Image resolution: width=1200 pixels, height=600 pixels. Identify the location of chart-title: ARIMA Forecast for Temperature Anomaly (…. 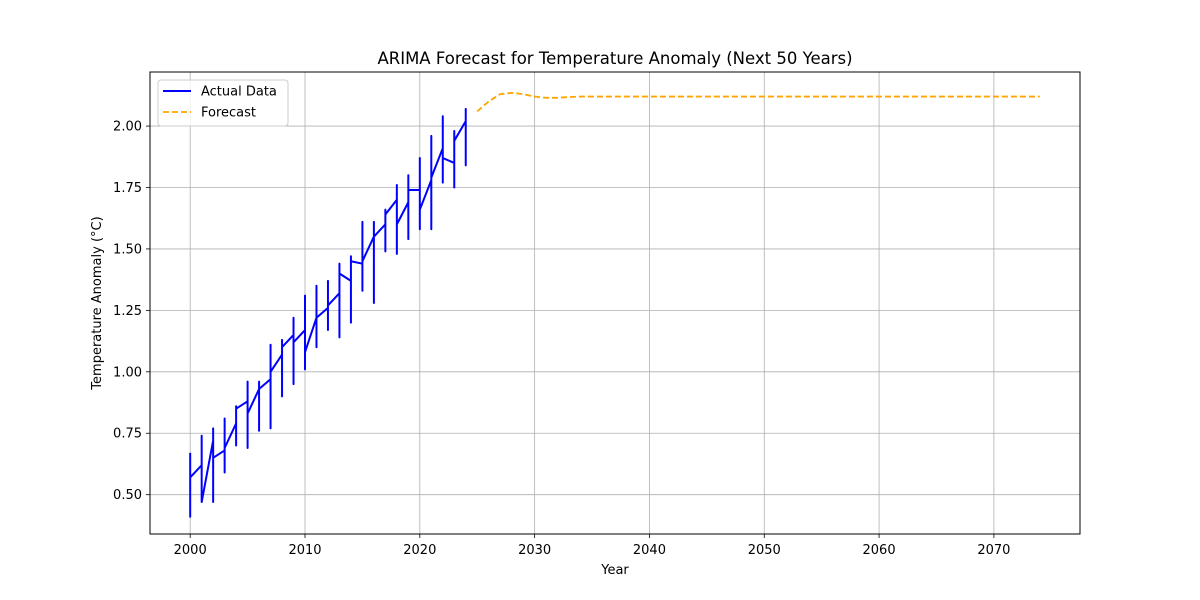
(614, 58).